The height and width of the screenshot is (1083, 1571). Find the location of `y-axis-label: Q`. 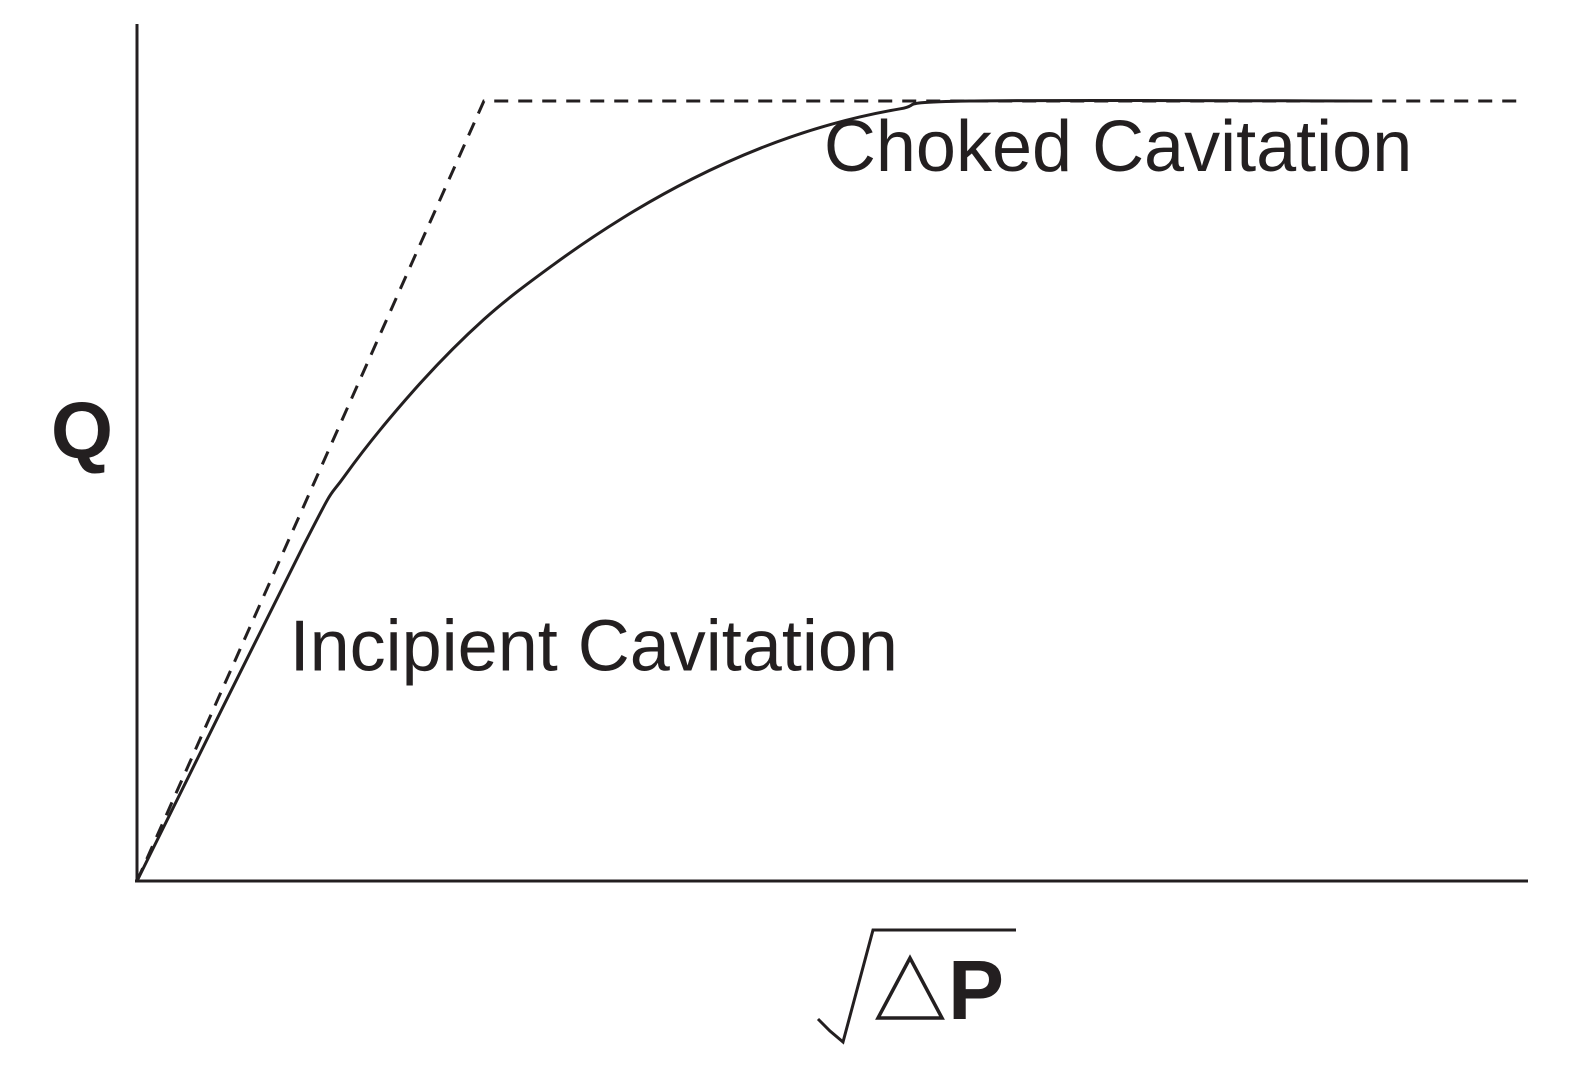

y-axis-label: Q is located at coordinates (82, 430).